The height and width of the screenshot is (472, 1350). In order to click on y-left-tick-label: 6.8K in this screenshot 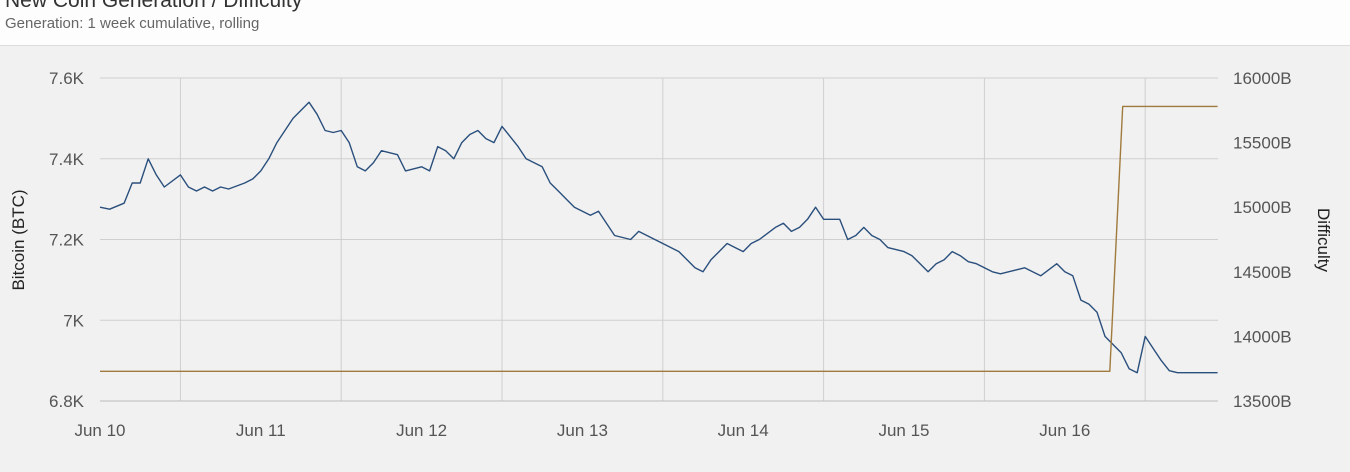, I will do `click(67, 401)`.